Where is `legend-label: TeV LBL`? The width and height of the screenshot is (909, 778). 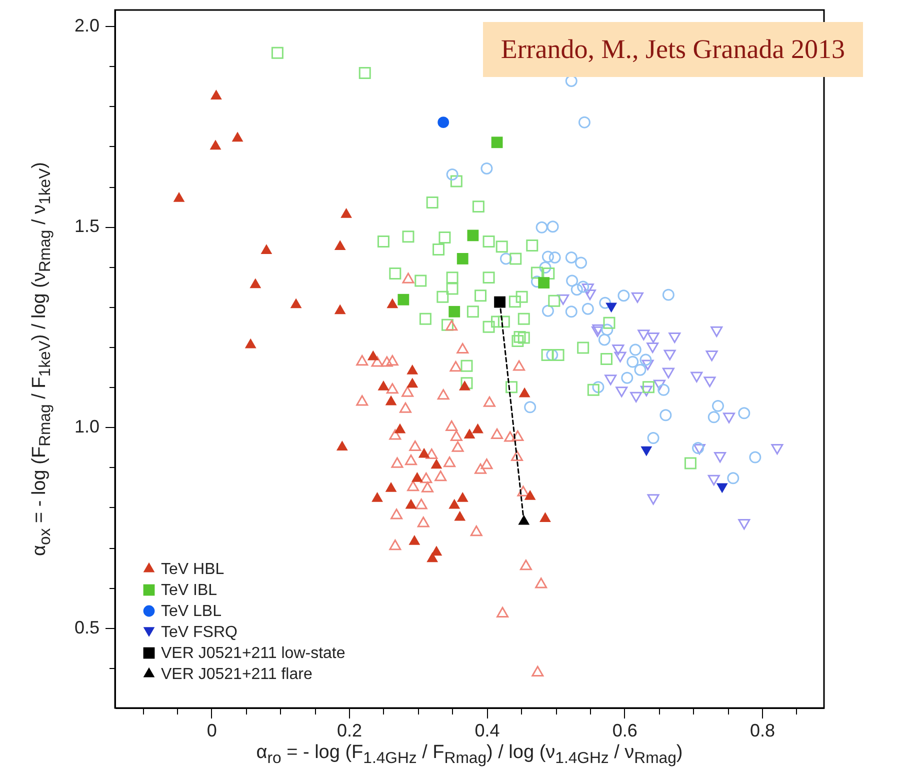 legend-label: TeV LBL is located at coordinates (191, 611).